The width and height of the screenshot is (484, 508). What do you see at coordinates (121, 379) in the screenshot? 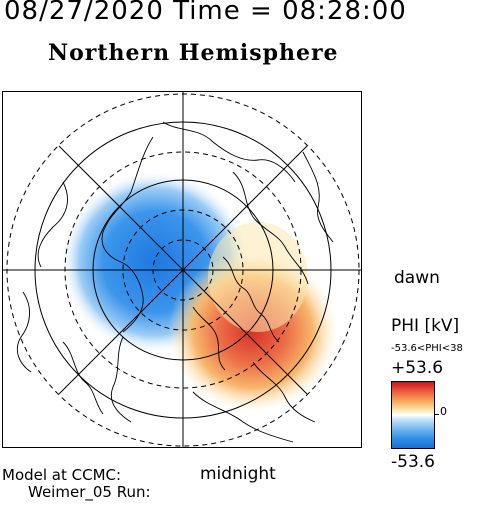
I see `coastline-canada-west` at bounding box center [121, 379].